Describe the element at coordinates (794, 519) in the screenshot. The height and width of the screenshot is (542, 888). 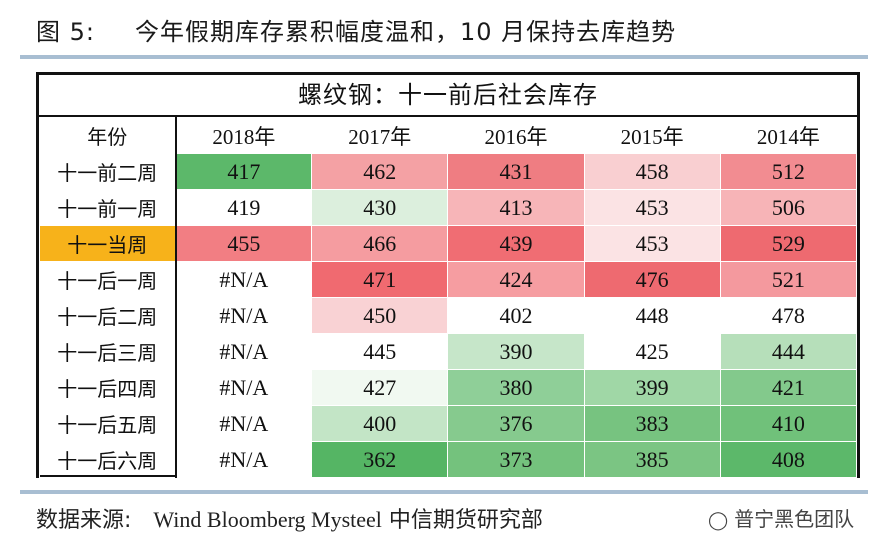
I see `watermark-text: 普宁黑色团队` at that location.